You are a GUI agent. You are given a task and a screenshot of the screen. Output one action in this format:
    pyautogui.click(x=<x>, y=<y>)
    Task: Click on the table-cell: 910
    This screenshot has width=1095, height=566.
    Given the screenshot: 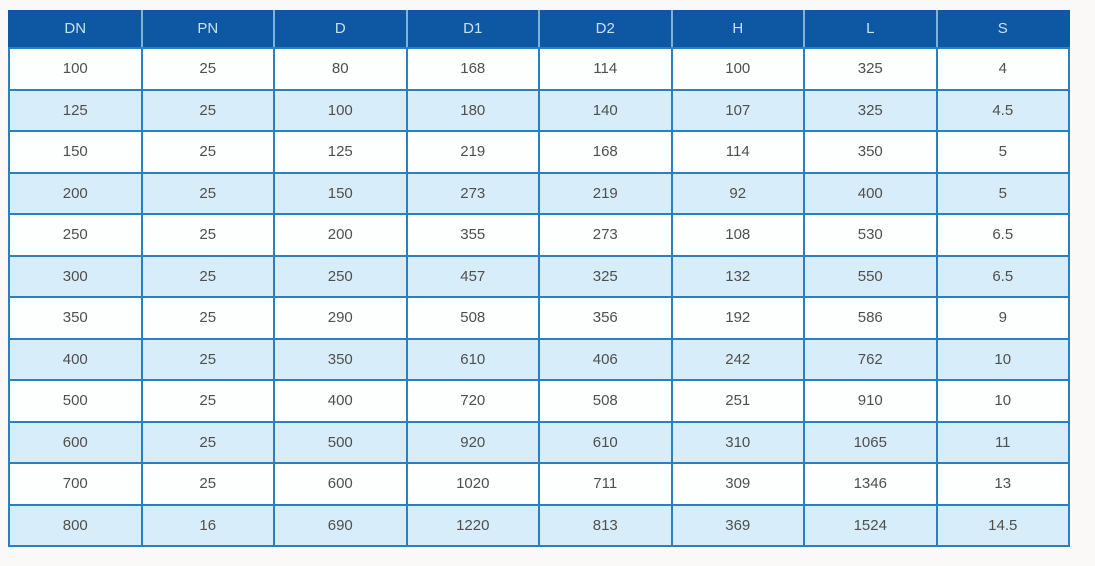 What is the action you would take?
    pyautogui.click(x=870, y=401)
    